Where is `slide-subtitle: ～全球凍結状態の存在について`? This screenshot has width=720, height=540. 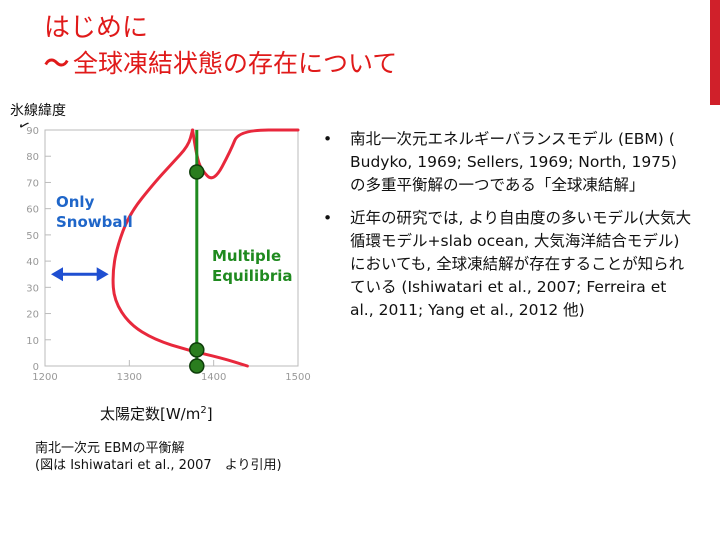 slide-subtitle: ～全球凍結状態の存在について is located at coordinates (220, 64).